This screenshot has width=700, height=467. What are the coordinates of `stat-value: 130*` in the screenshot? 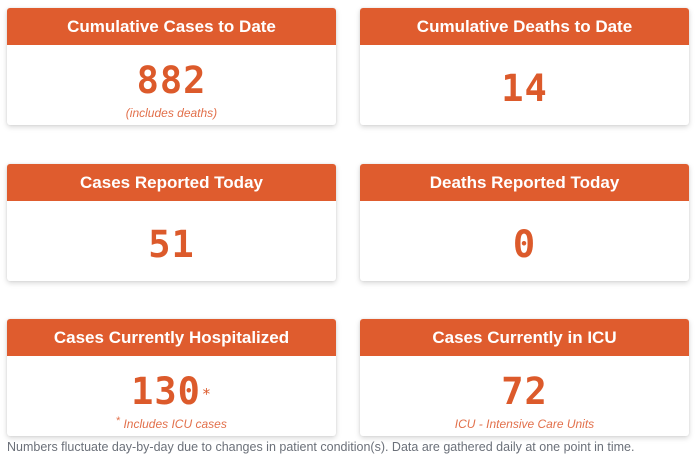 It's located at (171, 392).